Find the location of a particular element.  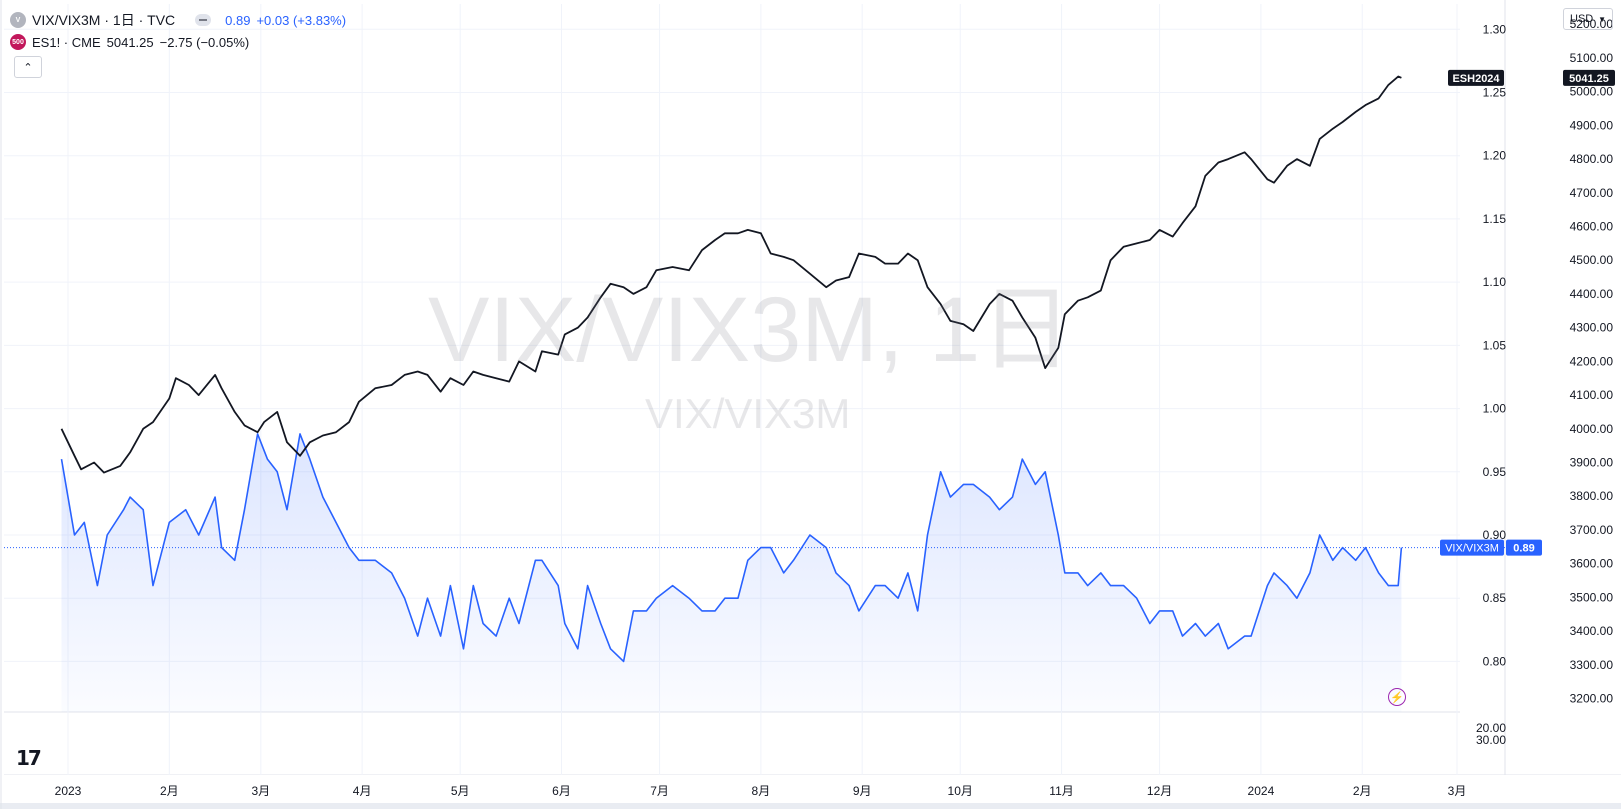

es-tick-label: 4900.00 is located at coordinates (1592, 125).